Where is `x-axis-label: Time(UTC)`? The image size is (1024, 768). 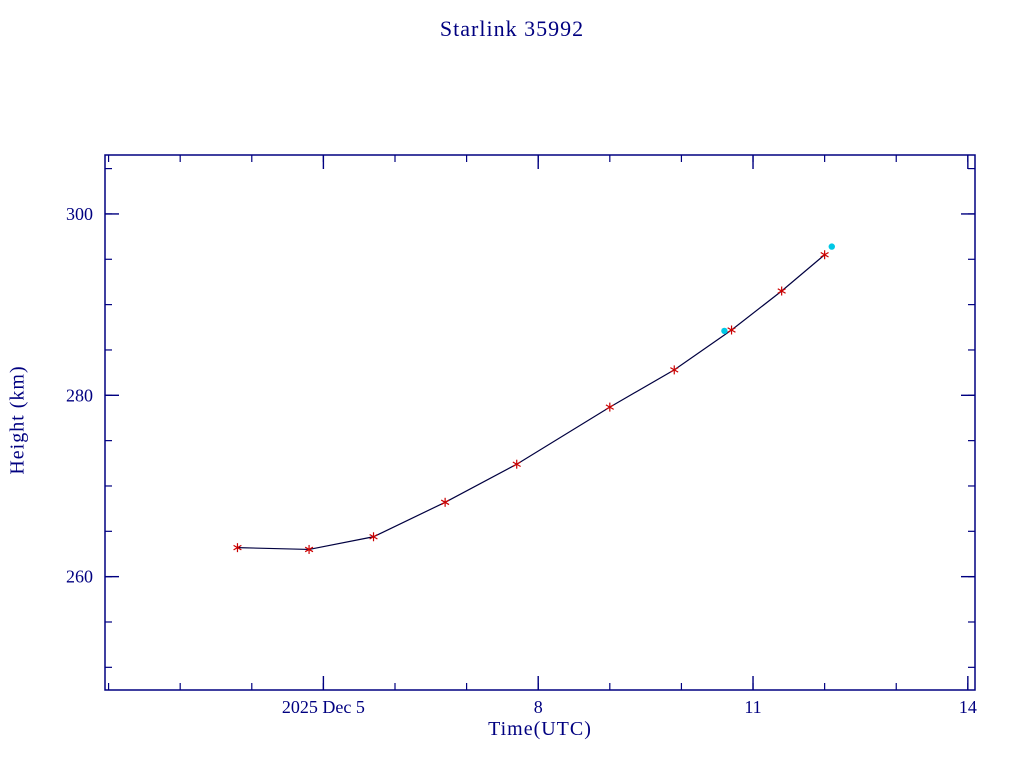
x-axis-label: Time(UTC) is located at coordinates (540, 729).